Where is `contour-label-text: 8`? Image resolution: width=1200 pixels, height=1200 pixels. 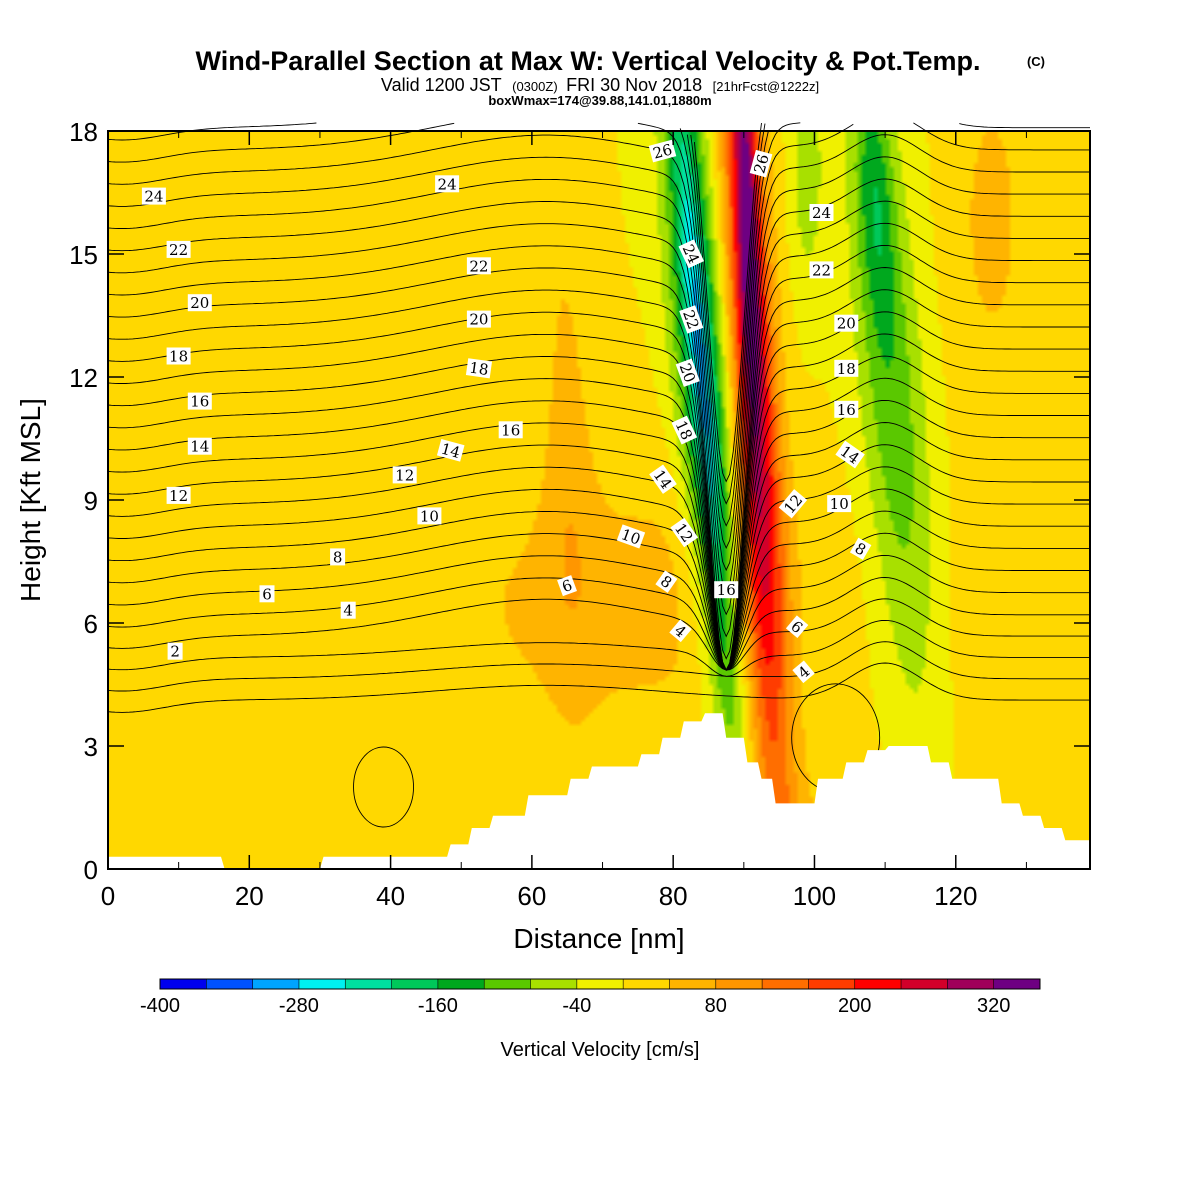 contour-label-text: 8 is located at coordinates (338, 557).